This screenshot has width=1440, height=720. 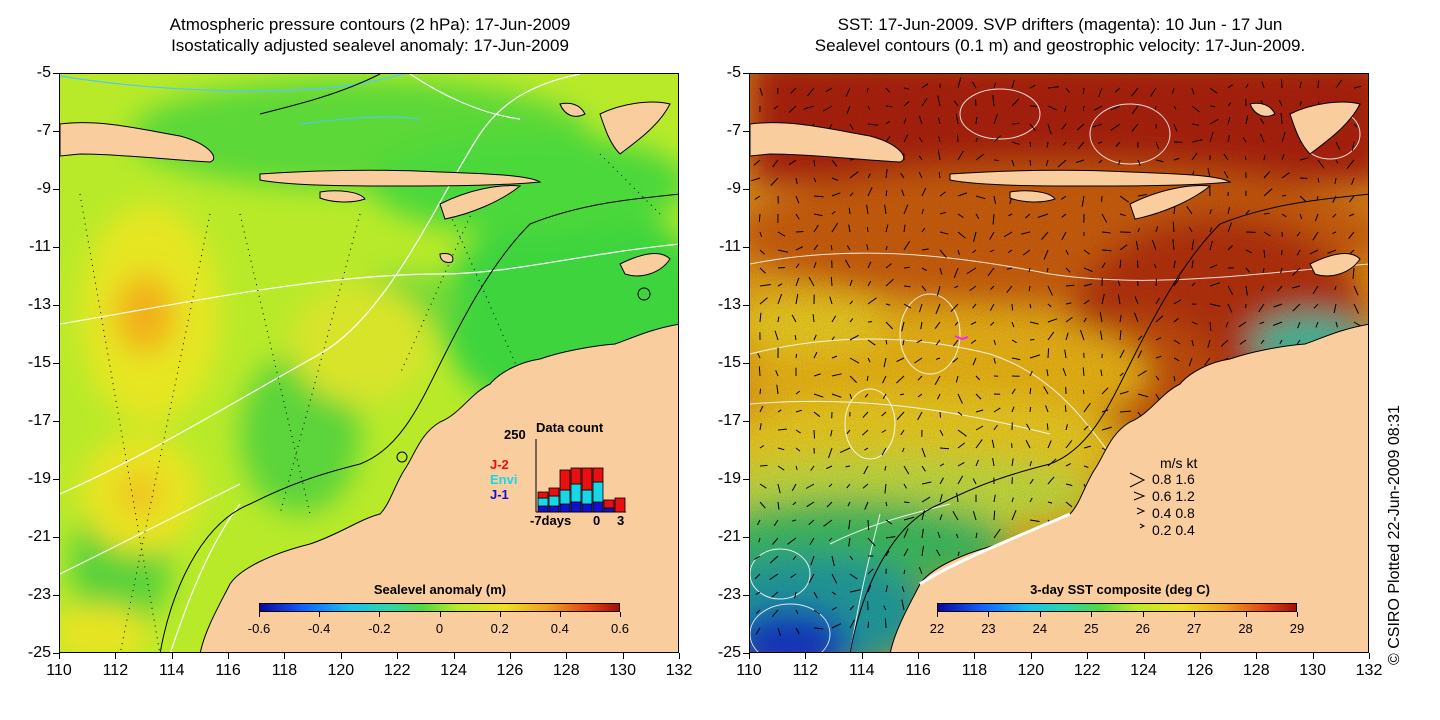 What do you see at coordinates (1143, 614) in the screenshot?
I see `right-colorbar-tick` at bounding box center [1143, 614].